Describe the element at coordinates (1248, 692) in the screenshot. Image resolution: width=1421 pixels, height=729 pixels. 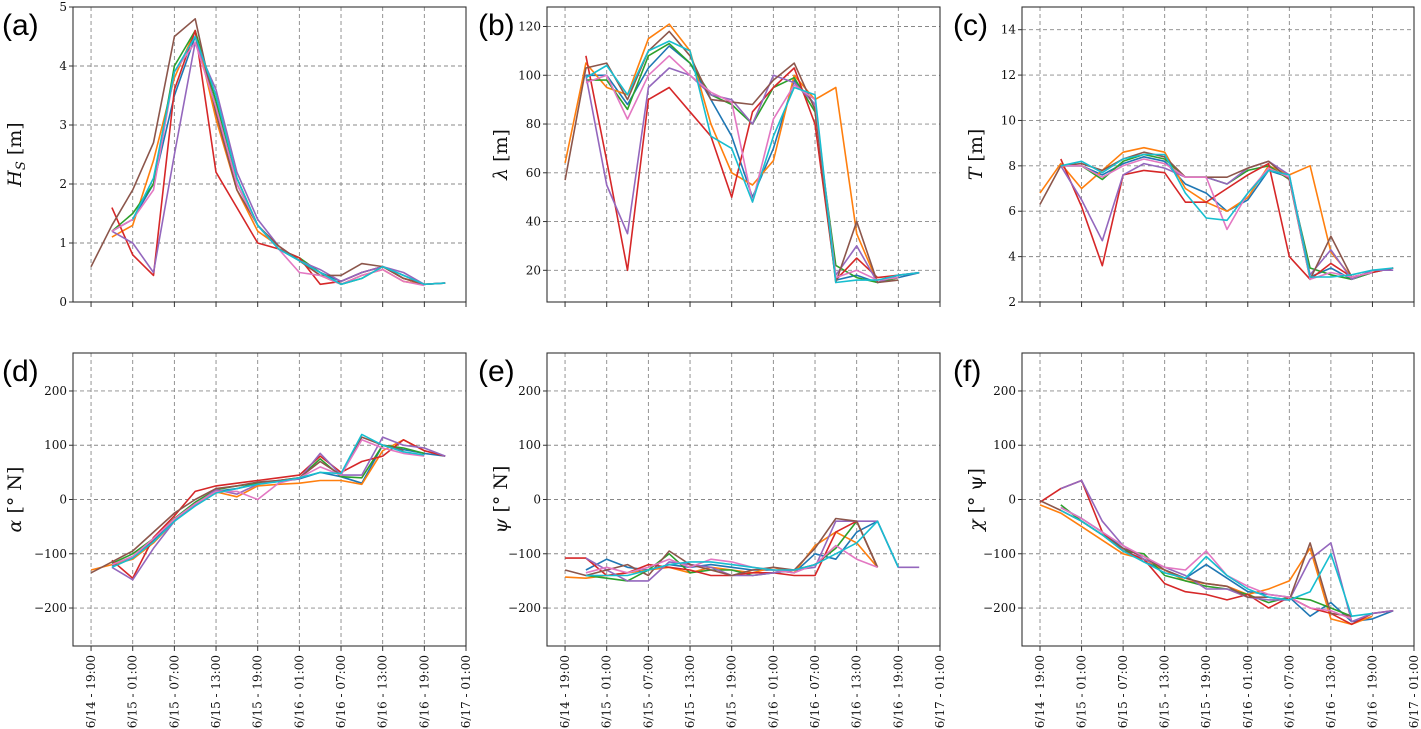
I see `x-tick-label: 06/16 - 01:00` at that location.